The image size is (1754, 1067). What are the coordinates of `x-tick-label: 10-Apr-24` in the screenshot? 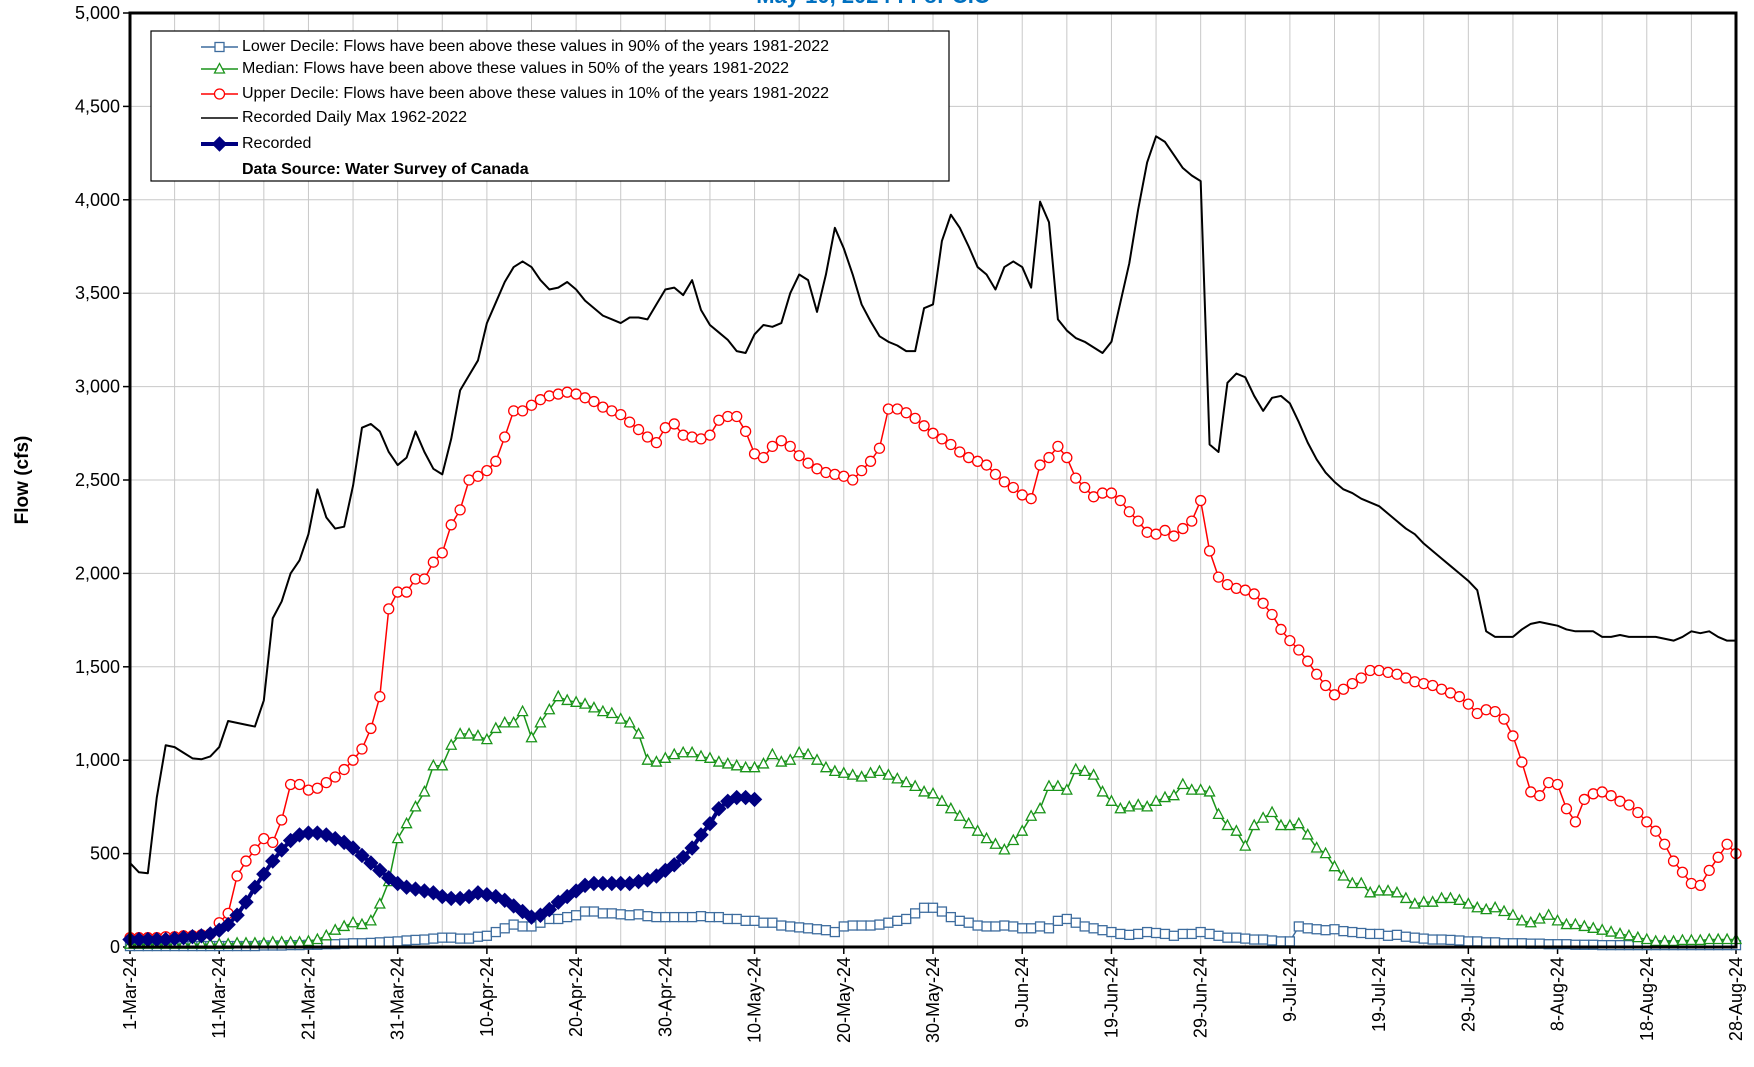 It's located at (487, 997).